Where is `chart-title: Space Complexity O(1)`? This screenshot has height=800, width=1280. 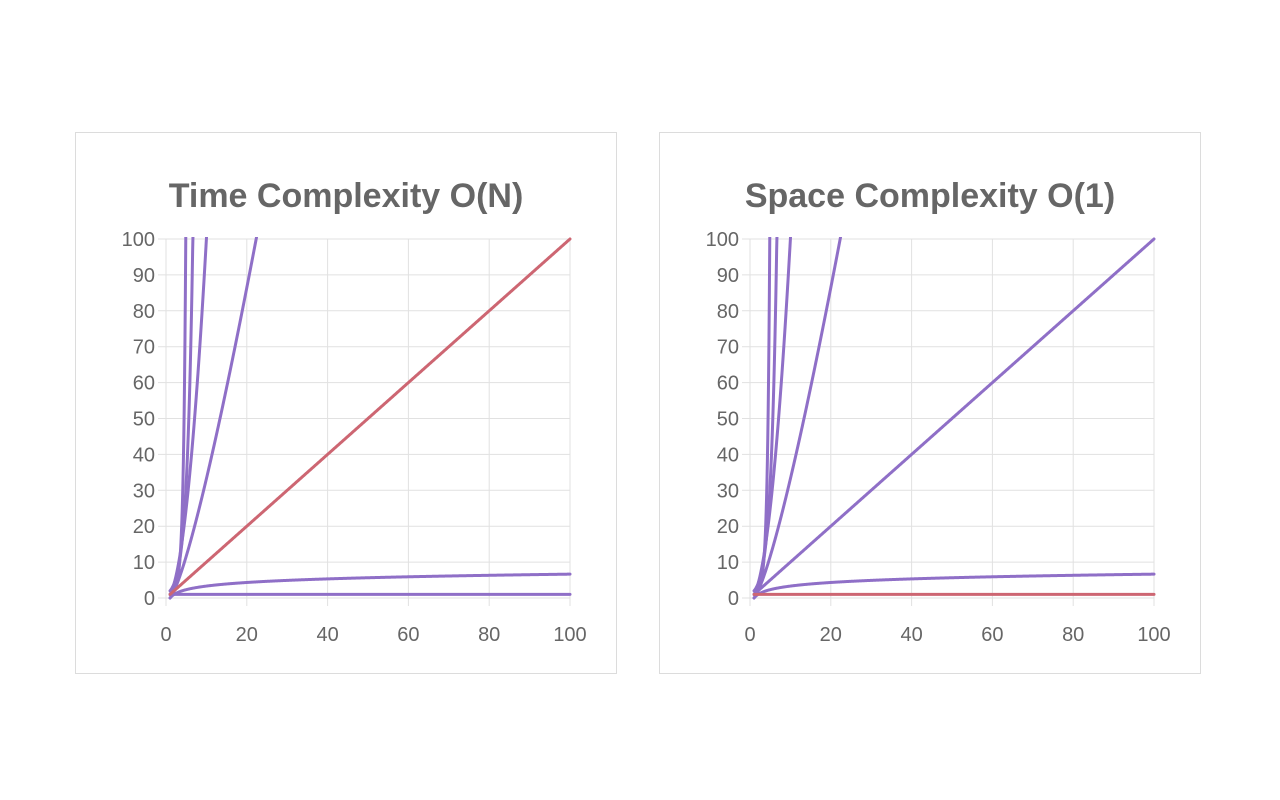
chart-title: Space Complexity O(1) is located at coordinates (930, 196).